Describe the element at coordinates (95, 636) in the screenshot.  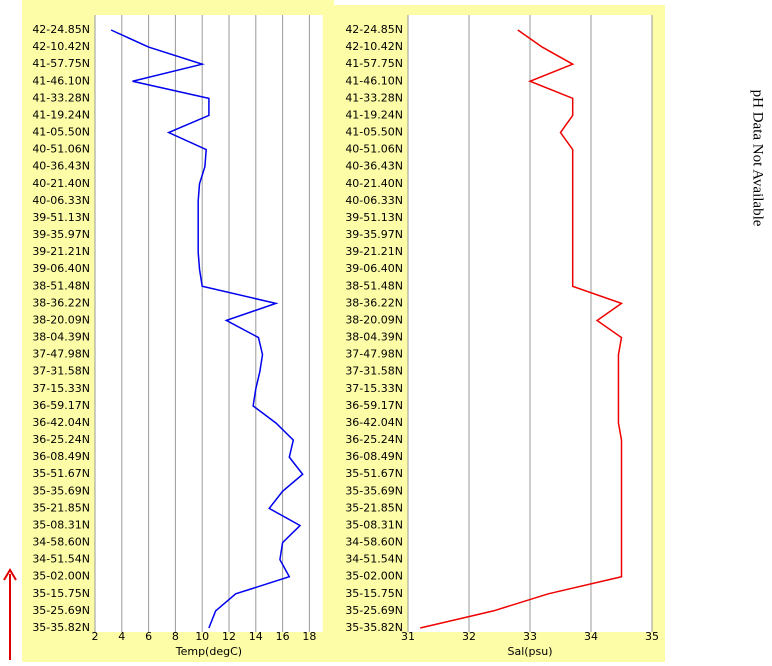
I see `x-tick-label: 2` at that location.